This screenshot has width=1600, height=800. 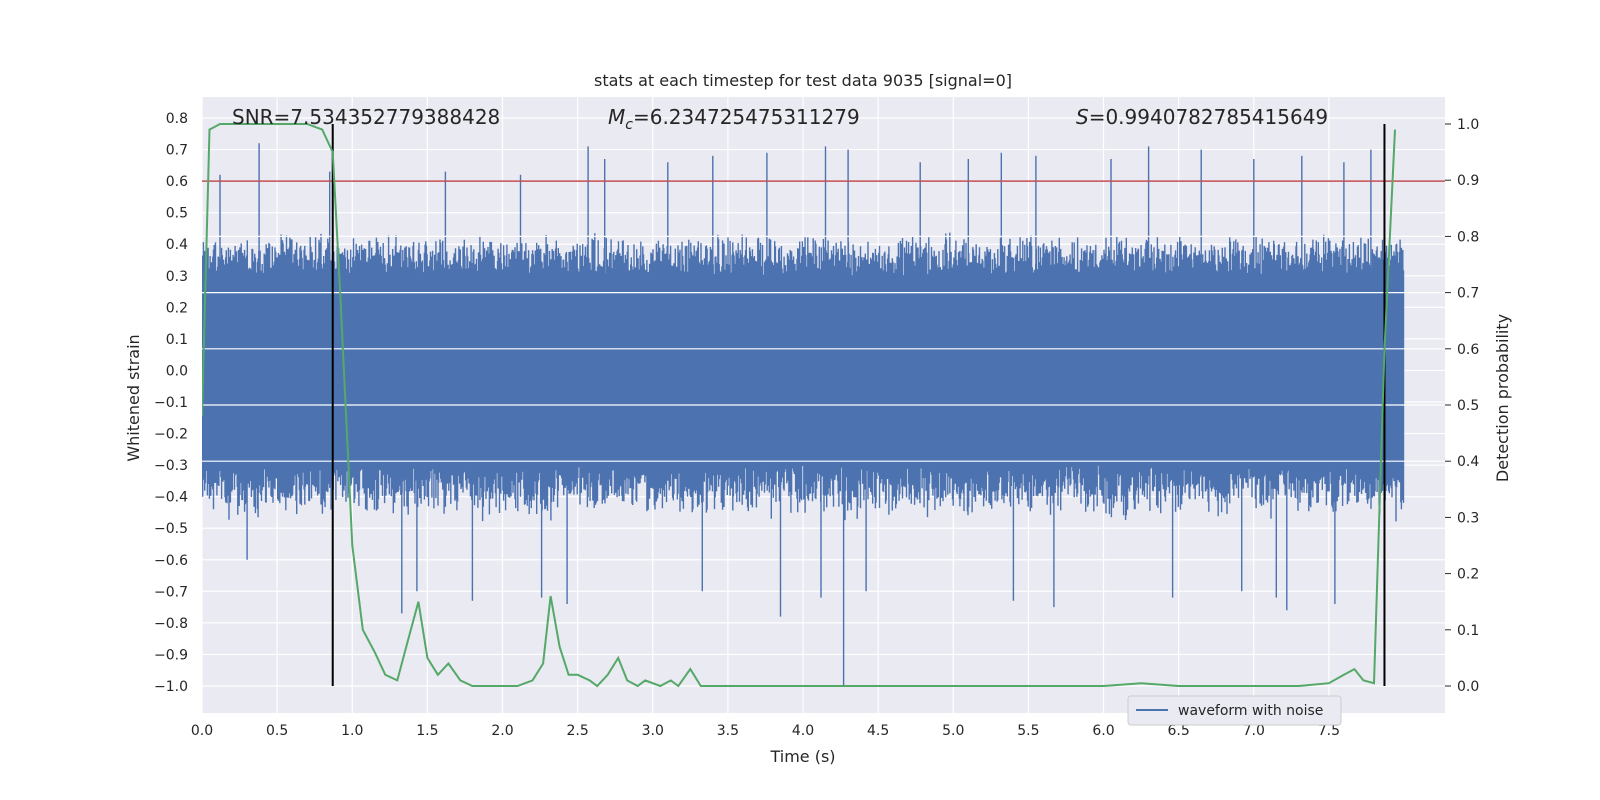 I want to click on snr-annotation: SNR=7.534352779388428, so click(x=366, y=117).